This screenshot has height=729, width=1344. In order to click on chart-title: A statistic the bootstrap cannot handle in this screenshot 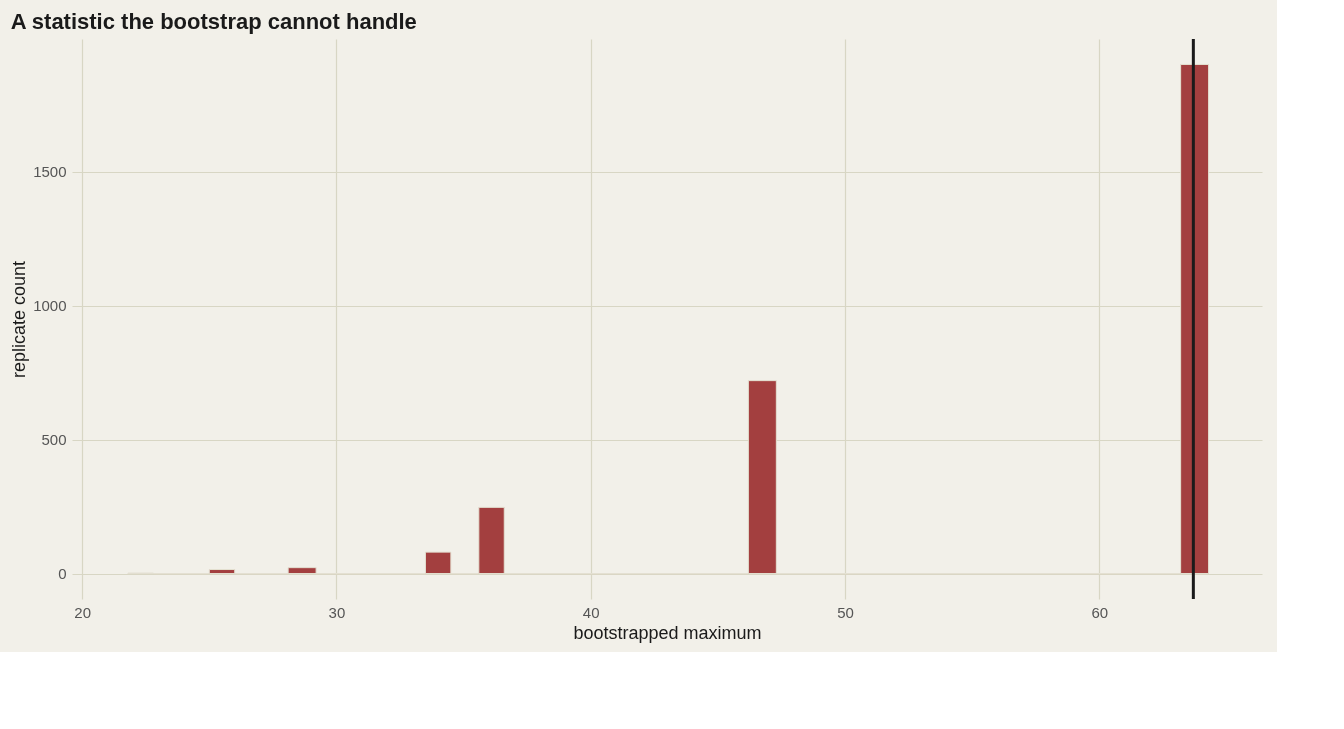, I will do `click(213, 21)`.